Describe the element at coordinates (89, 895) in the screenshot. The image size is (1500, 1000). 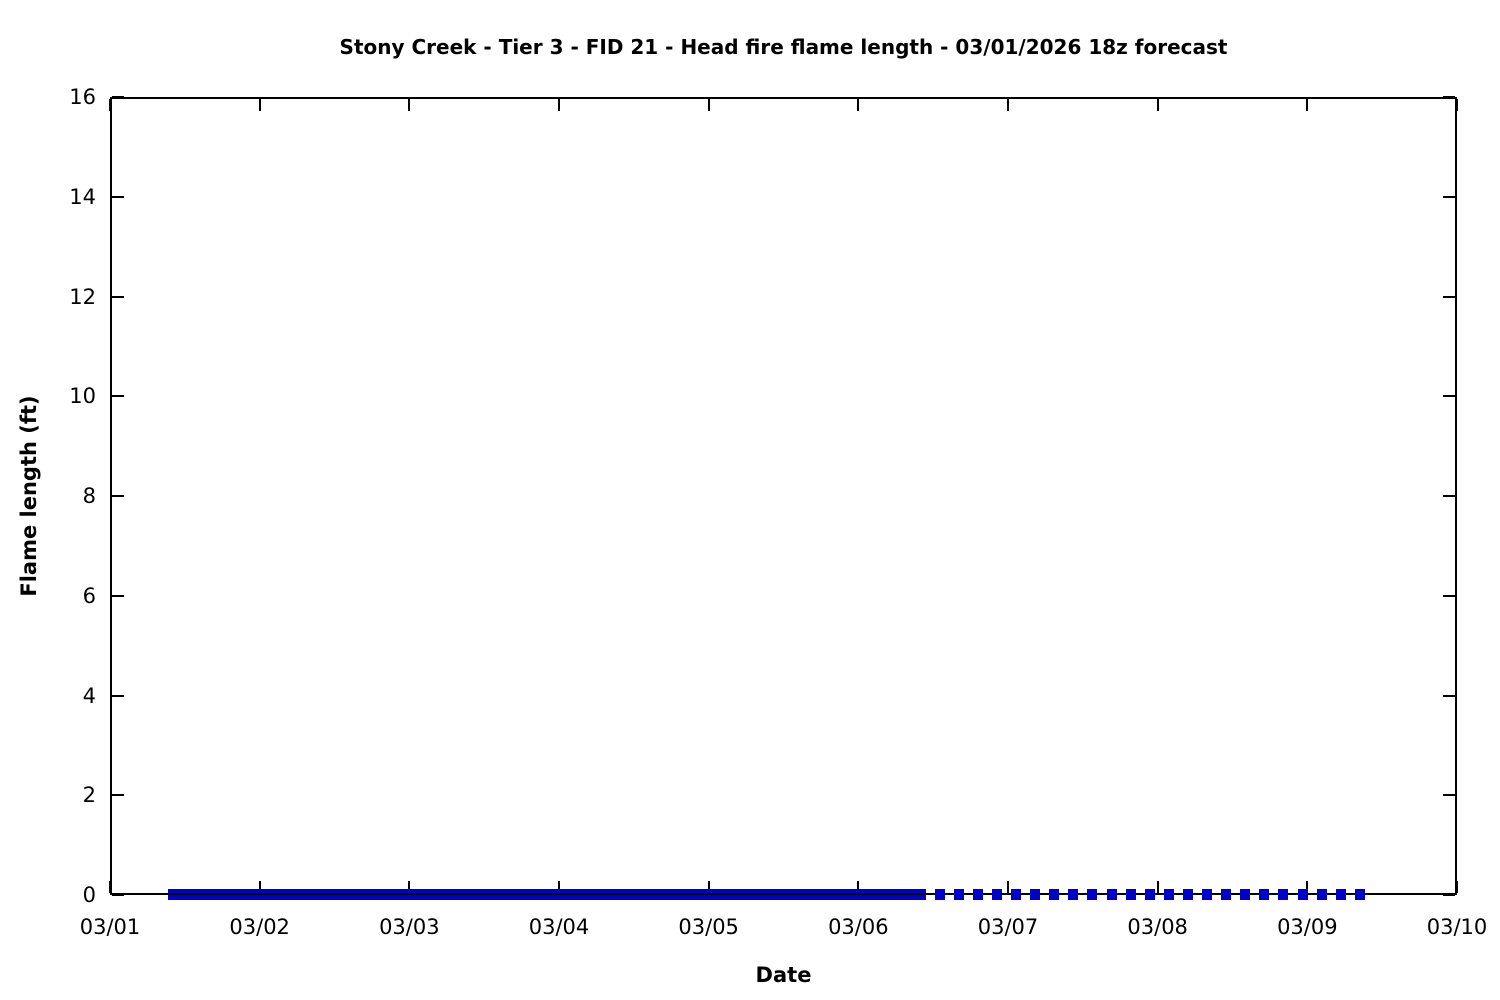
I see `y-tick-label: 0` at that location.